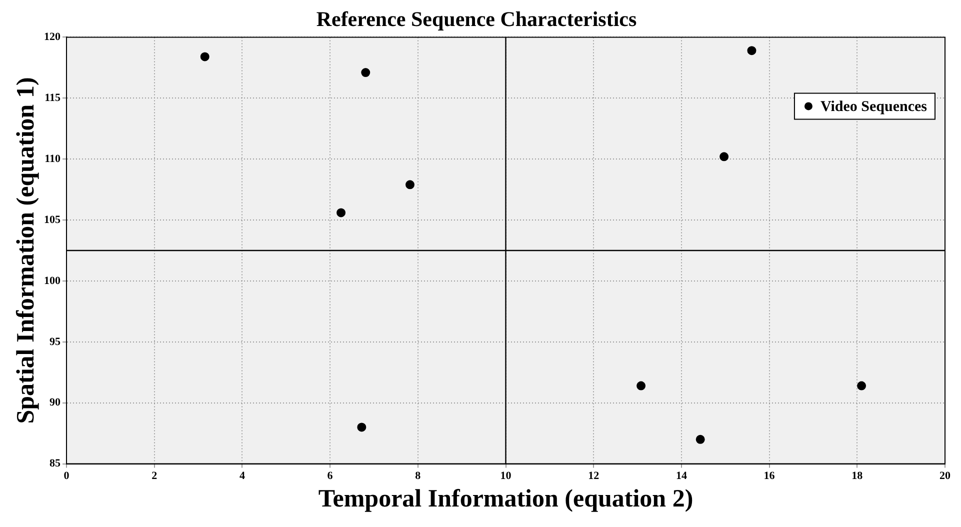  What do you see at coordinates (52, 98) in the screenshot?
I see `y-tick-label: 115` at bounding box center [52, 98].